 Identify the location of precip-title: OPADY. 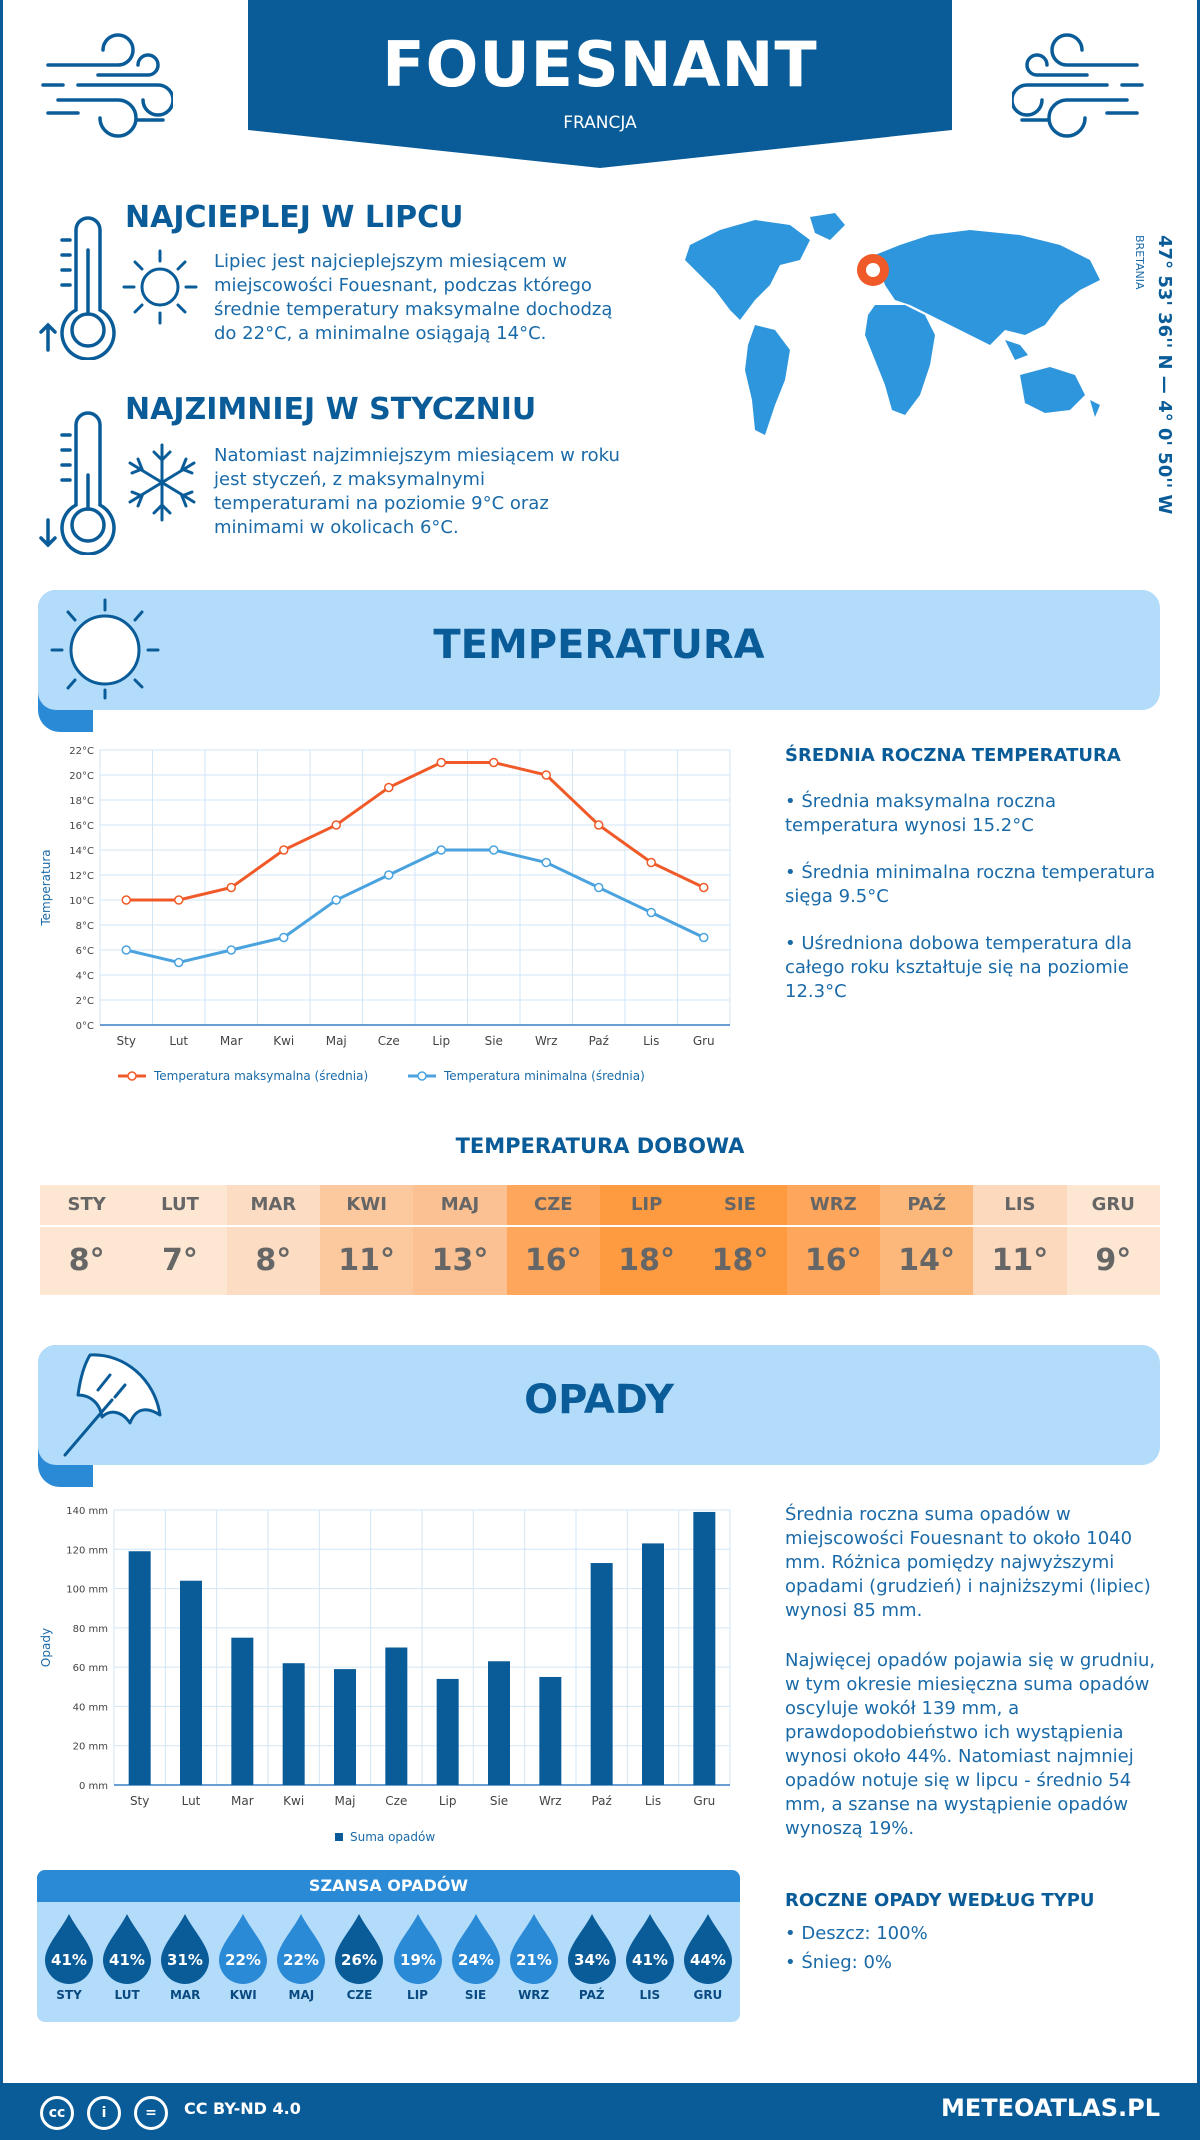
(599, 1400).